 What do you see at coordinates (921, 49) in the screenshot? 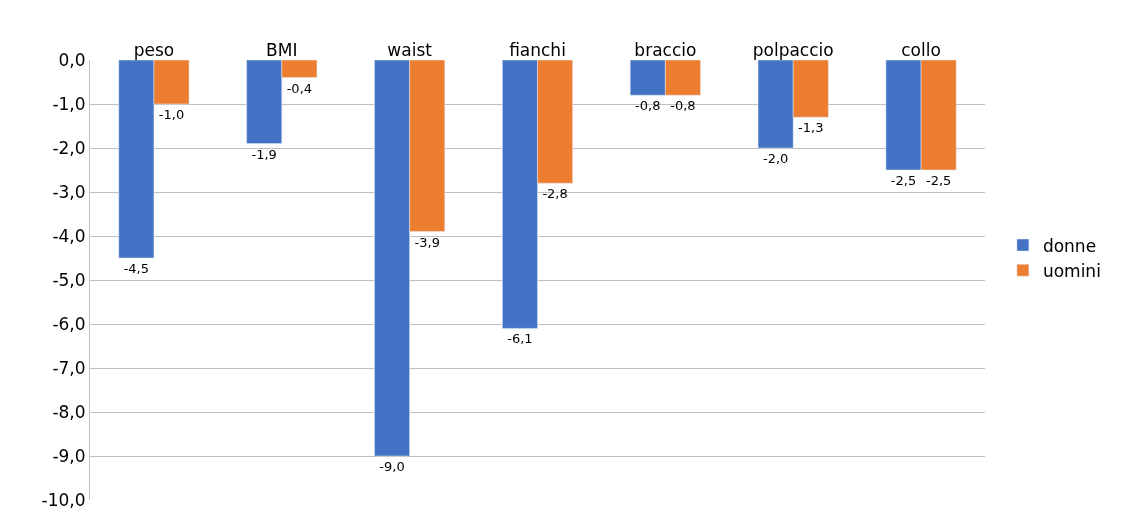
I see `x-tick-label: collo` at bounding box center [921, 49].